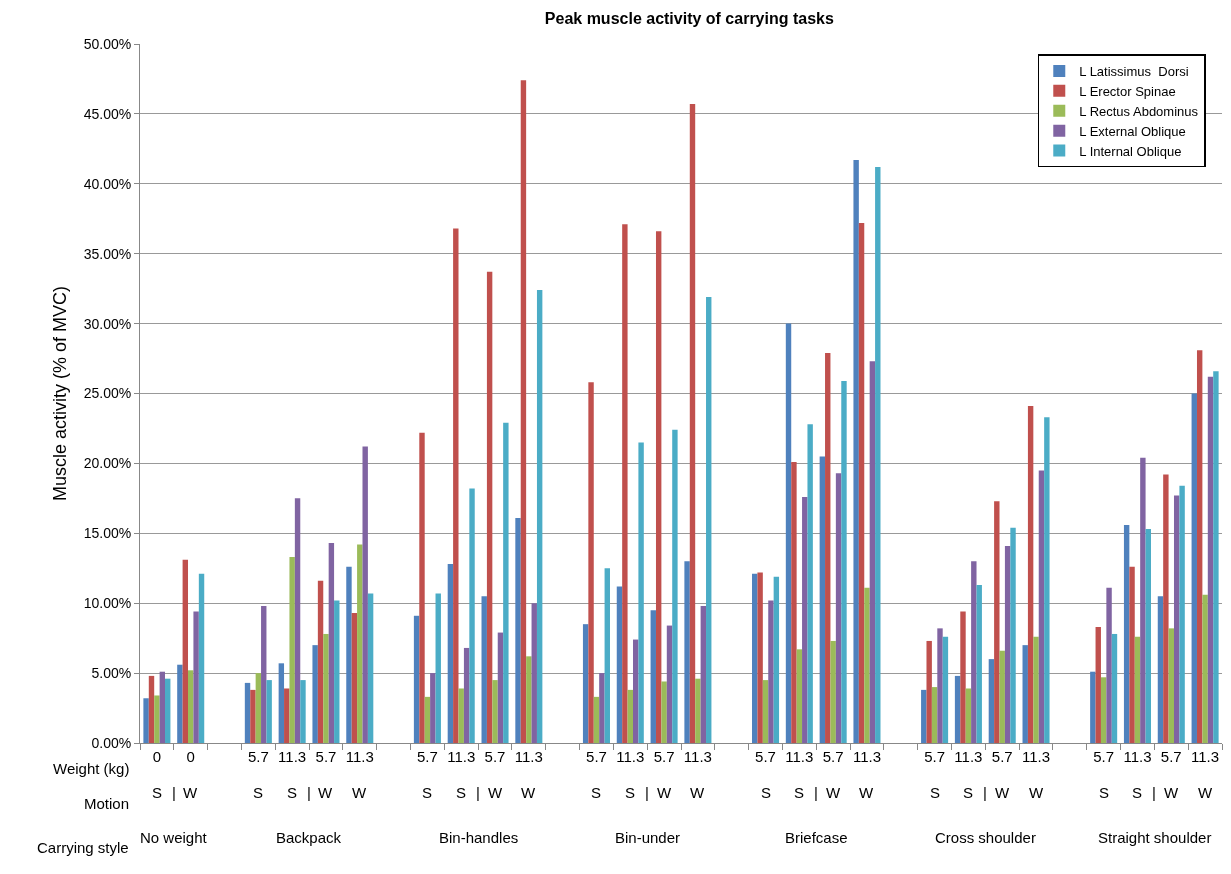 The width and height of the screenshot is (1231, 874). I want to click on y-tick-label: 15.00%, so click(107, 533).